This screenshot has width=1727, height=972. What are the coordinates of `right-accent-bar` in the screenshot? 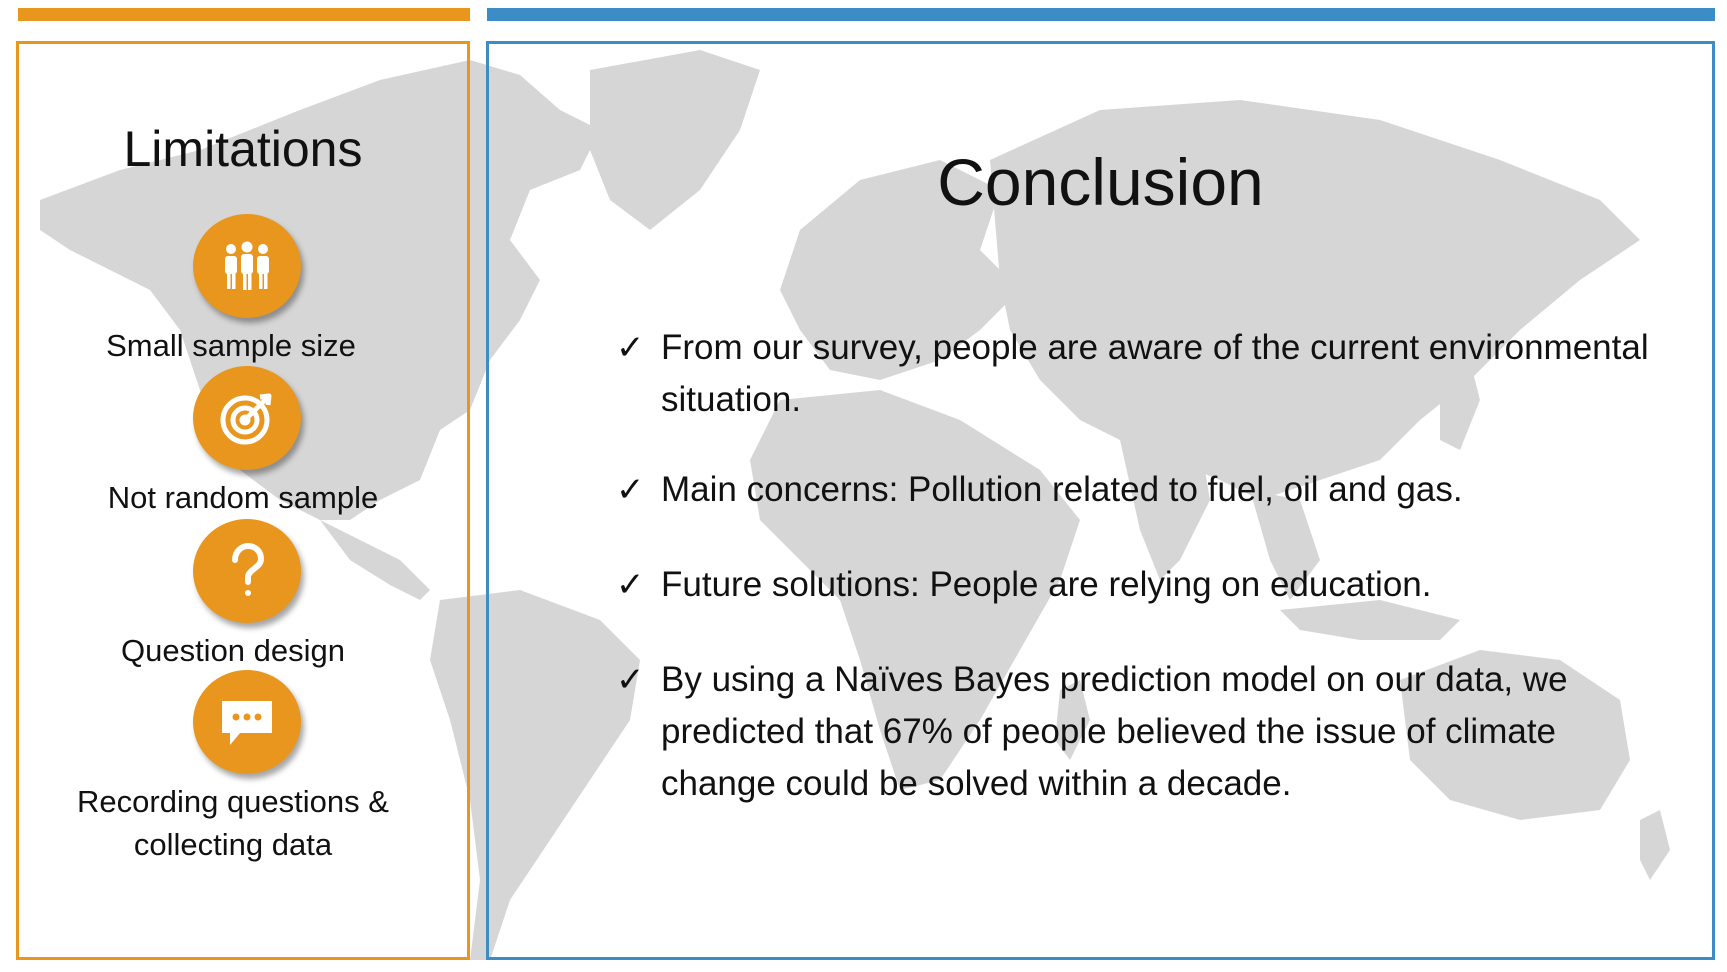 It's located at (1101, 14).